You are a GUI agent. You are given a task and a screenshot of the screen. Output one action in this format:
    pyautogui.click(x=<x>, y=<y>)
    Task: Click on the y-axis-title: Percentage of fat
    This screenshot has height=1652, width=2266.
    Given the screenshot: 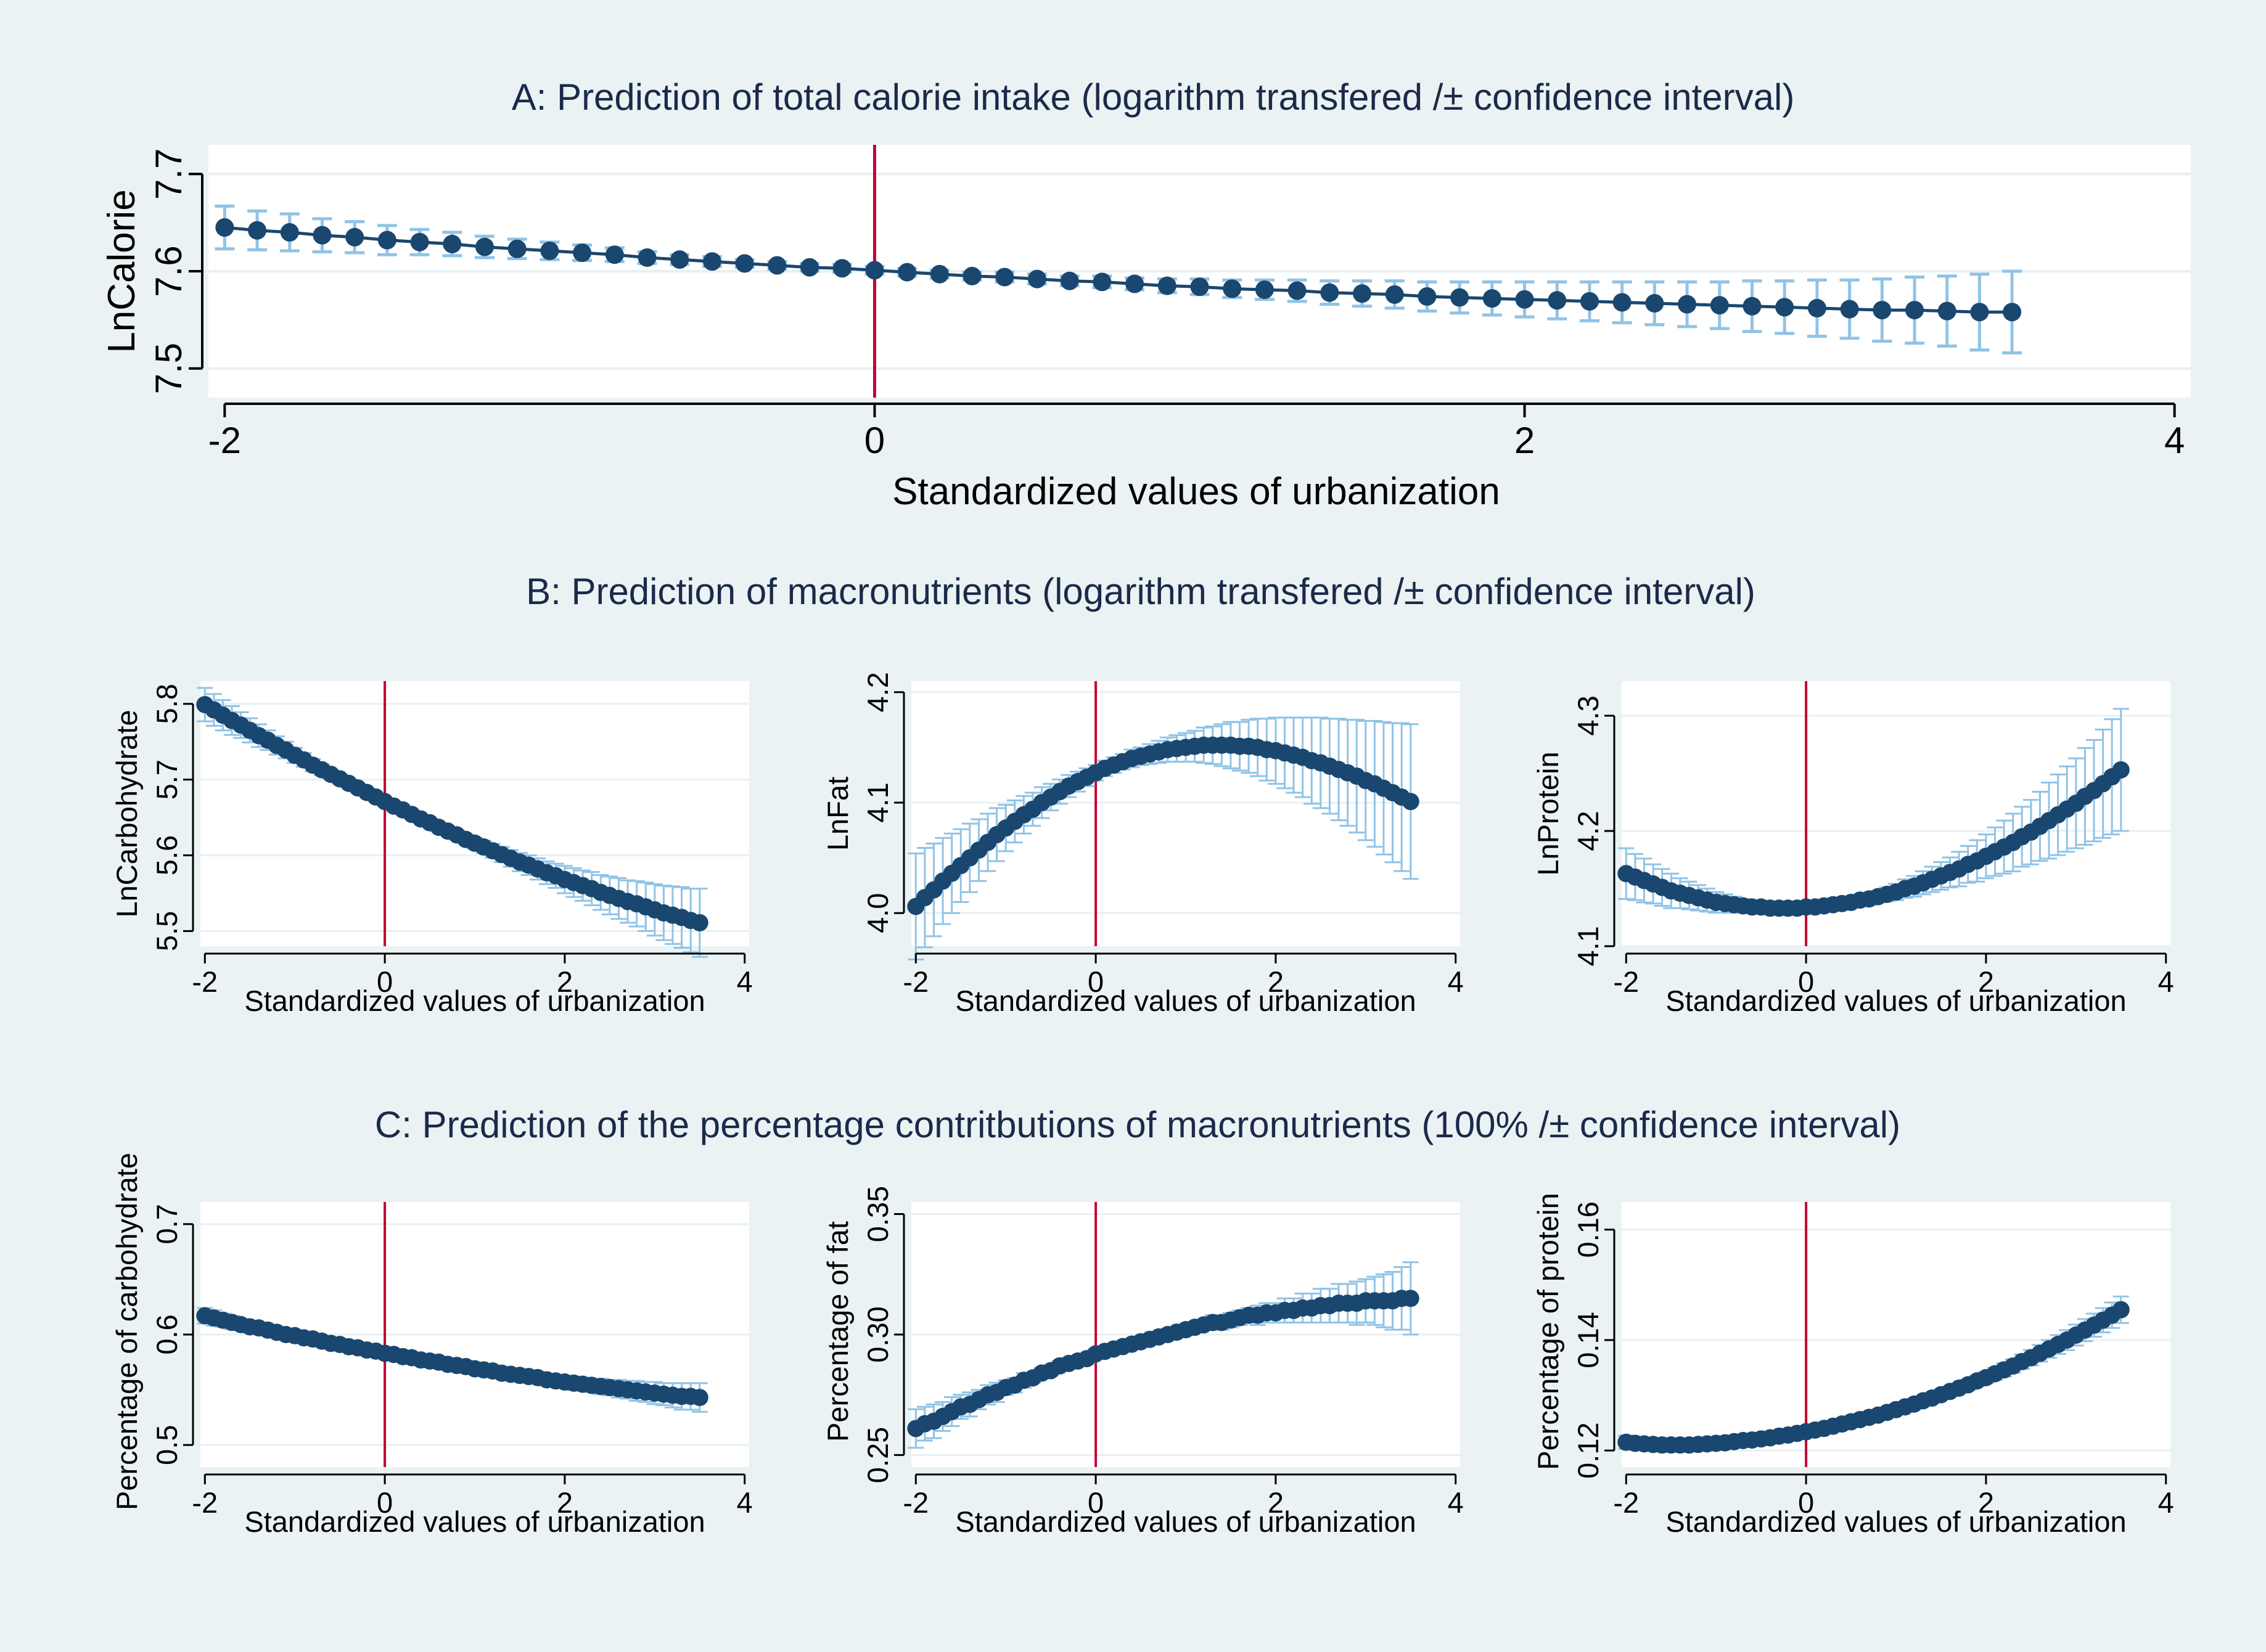 What is the action you would take?
    pyautogui.click(x=837, y=1332)
    